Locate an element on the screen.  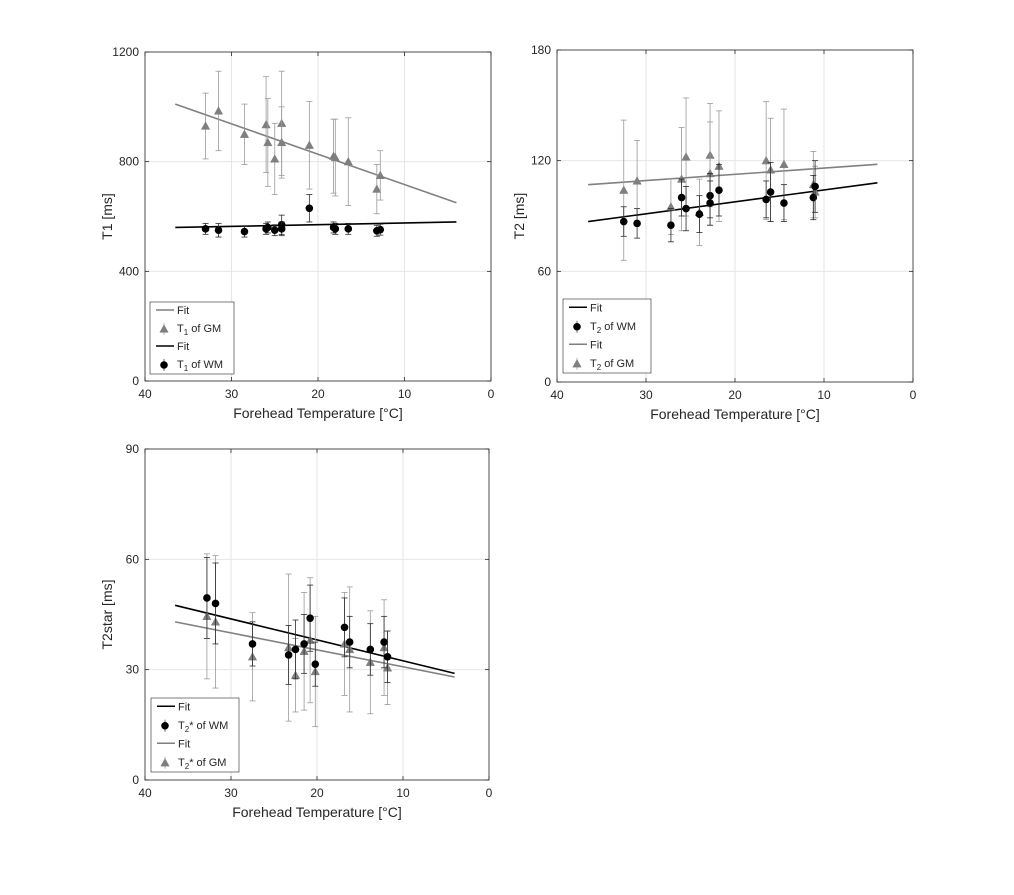
t2star-legend-label-1: T2* of WM is located at coordinates (203, 727).